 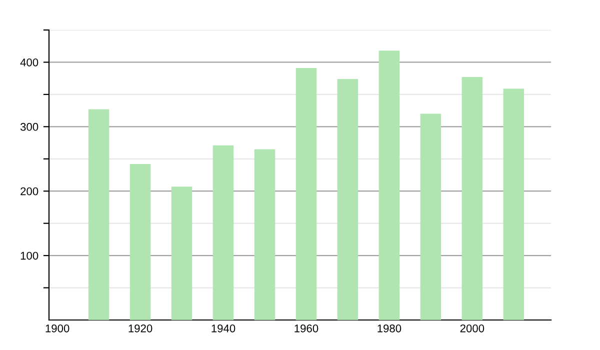 What do you see at coordinates (29, 191) in the screenshot?
I see `y-tick-label: 200` at bounding box center [29, 191].